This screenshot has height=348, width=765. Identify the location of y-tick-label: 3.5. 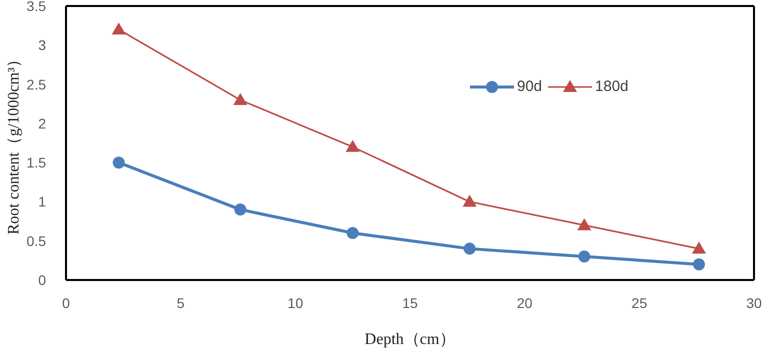
(36, 7).